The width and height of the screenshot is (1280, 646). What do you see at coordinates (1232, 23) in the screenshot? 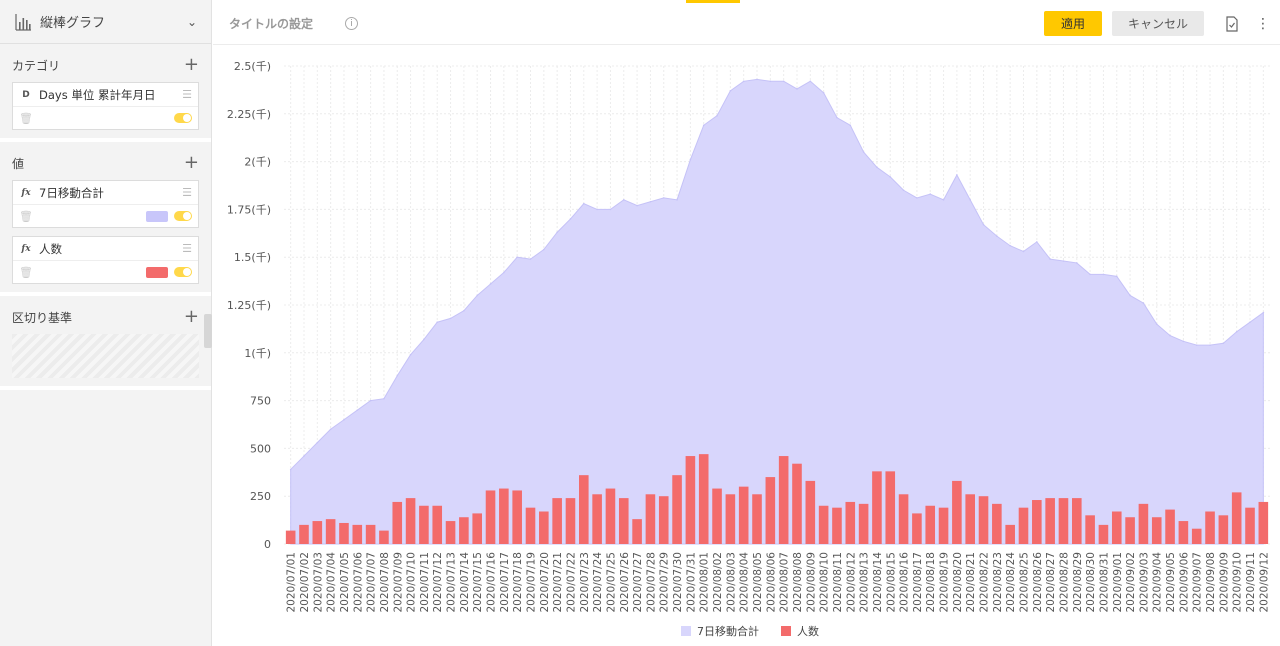
I see `export-document-icon` at bounding box center [1232, 23].